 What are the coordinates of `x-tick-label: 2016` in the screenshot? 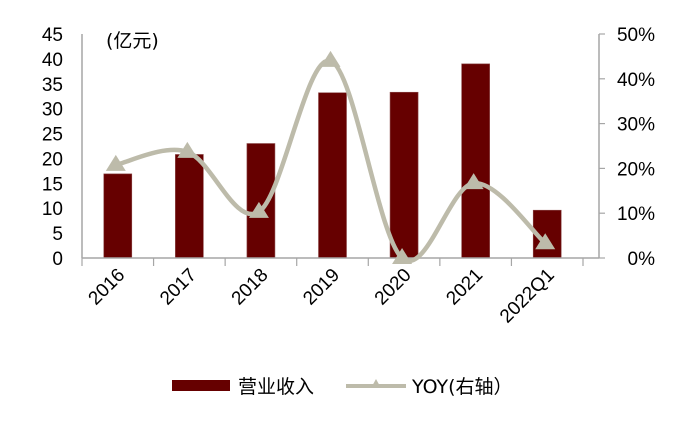 It's located at (107, 287).